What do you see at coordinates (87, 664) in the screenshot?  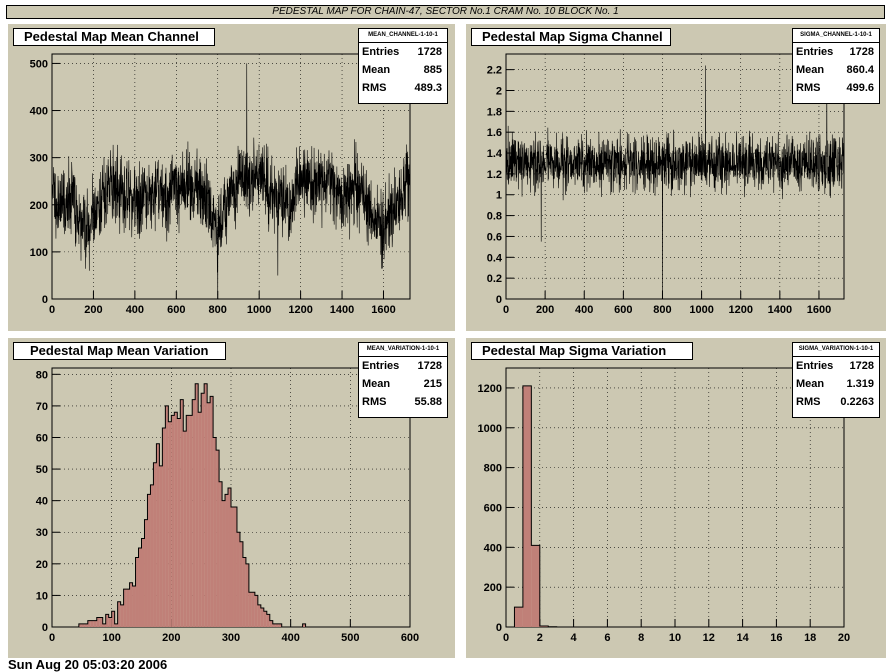 I see `timestamp-footer: Sun Aug 20 05:03:20 2006` at bounding box center [87, 664].